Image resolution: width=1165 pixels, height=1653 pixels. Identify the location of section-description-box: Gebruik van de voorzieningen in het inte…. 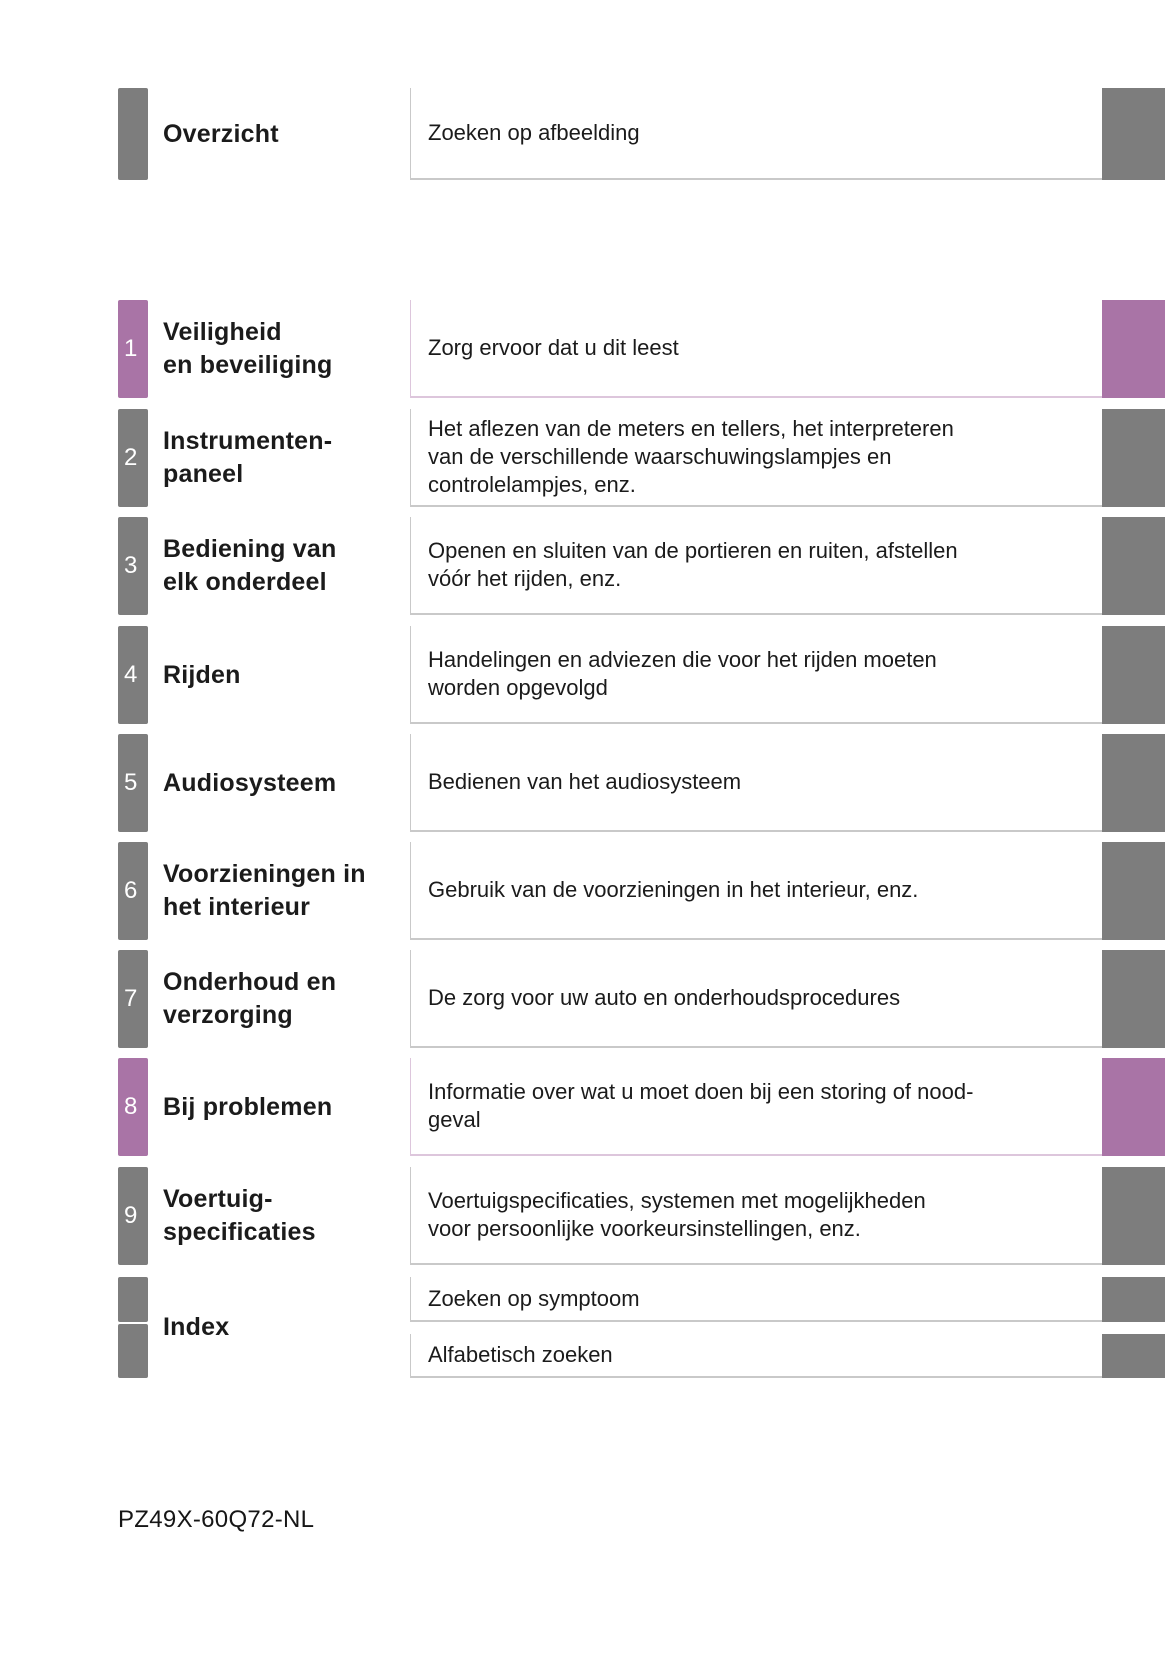
(756, 891).